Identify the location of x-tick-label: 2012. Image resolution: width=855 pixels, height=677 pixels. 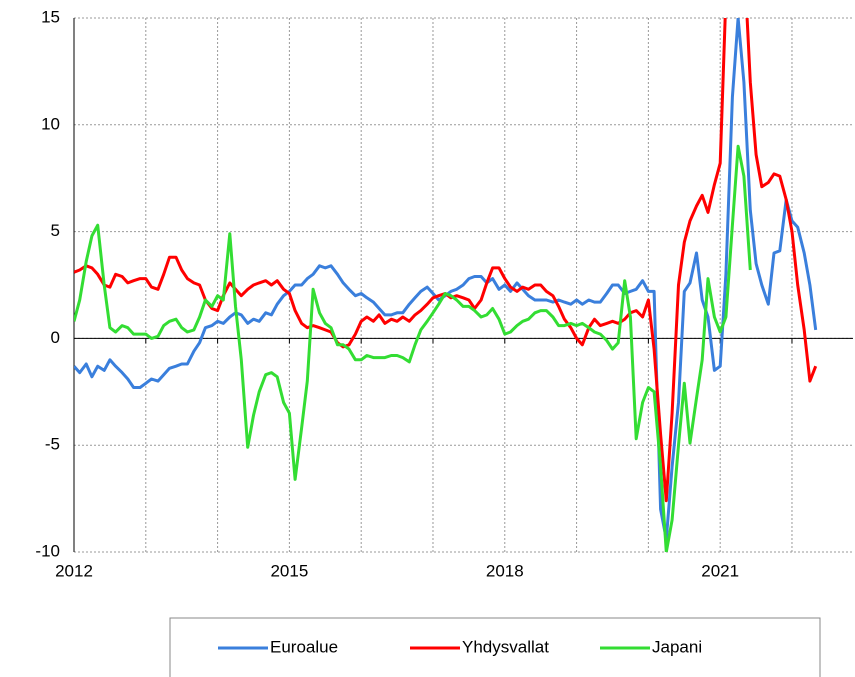
(74, 570).